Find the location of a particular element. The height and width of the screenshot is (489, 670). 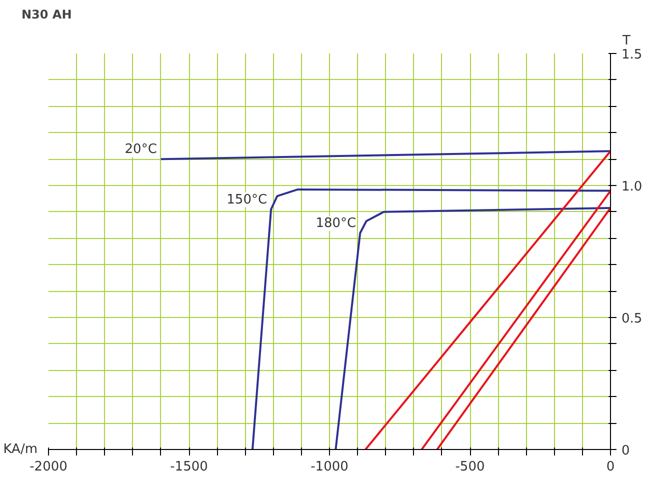

x-tick-label: -2000 is located at coordinates (49, 467).